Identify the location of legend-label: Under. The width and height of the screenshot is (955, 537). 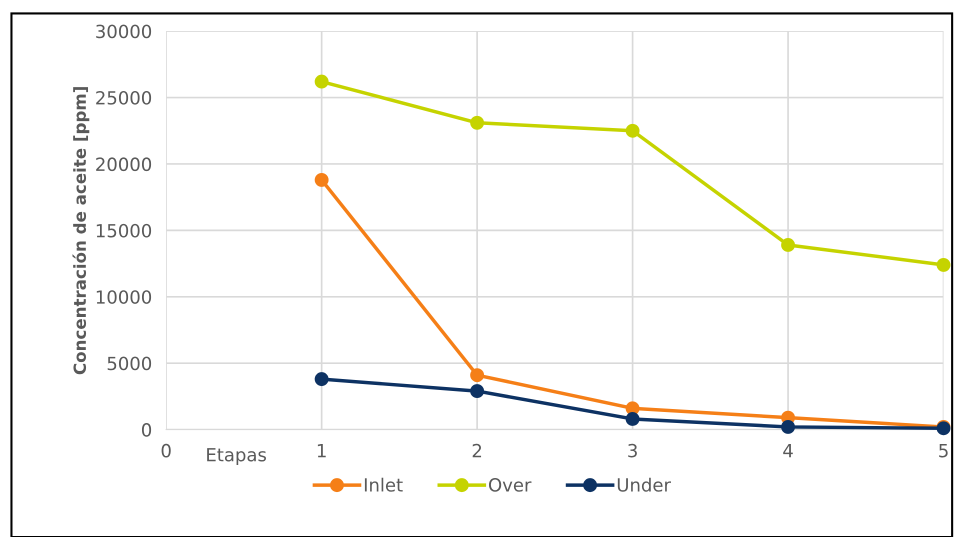
(644, 485).